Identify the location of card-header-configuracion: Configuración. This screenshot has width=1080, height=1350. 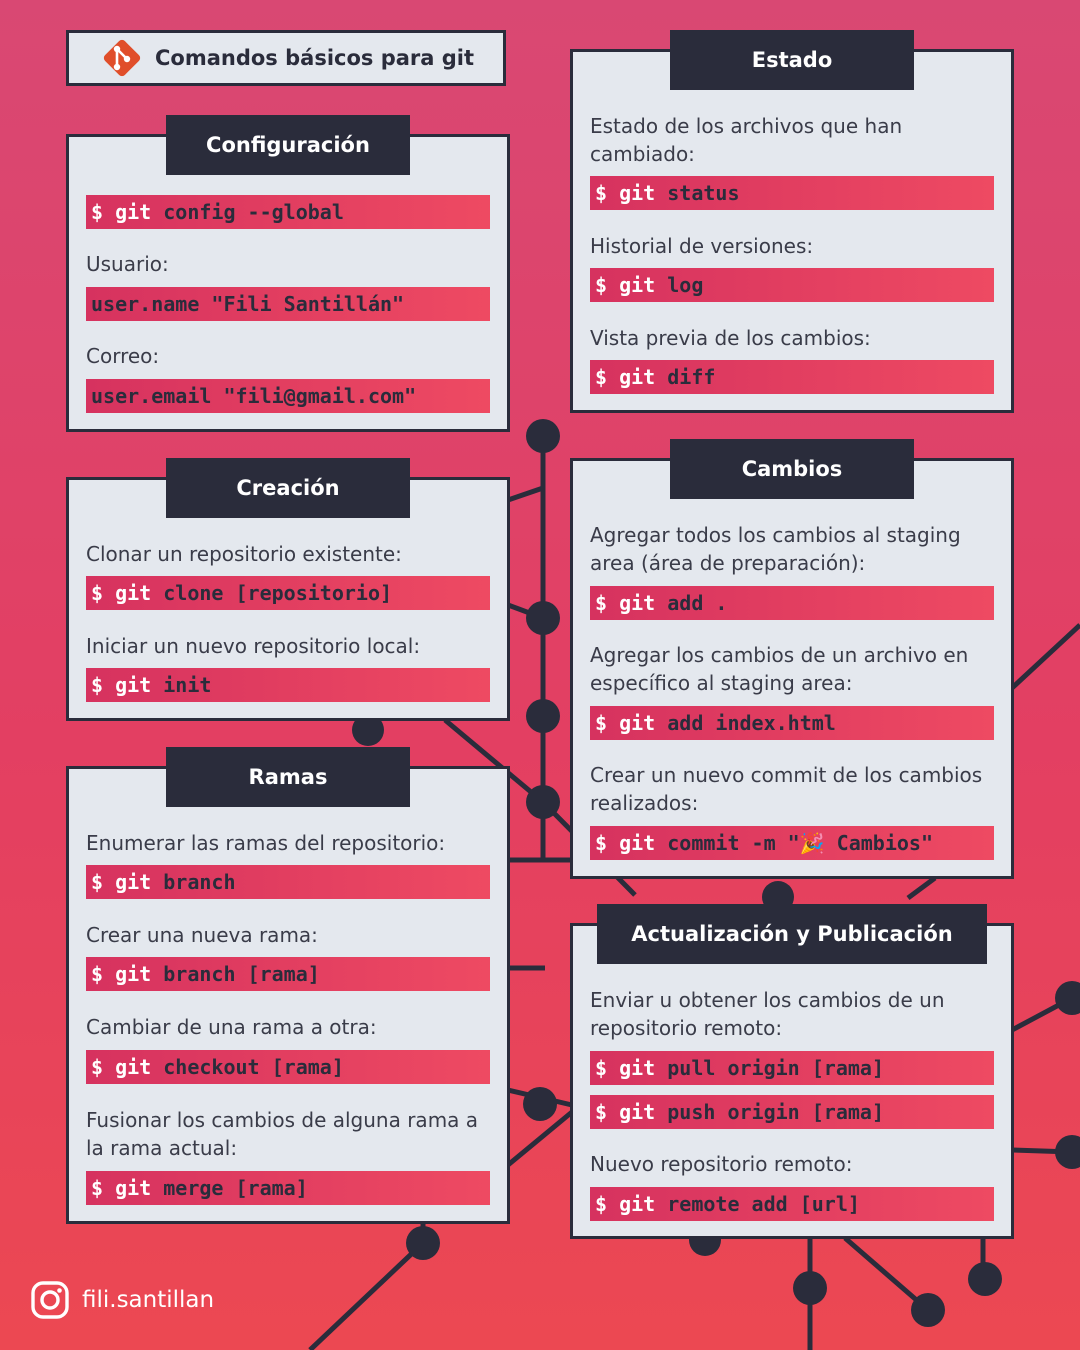
(288, 145).